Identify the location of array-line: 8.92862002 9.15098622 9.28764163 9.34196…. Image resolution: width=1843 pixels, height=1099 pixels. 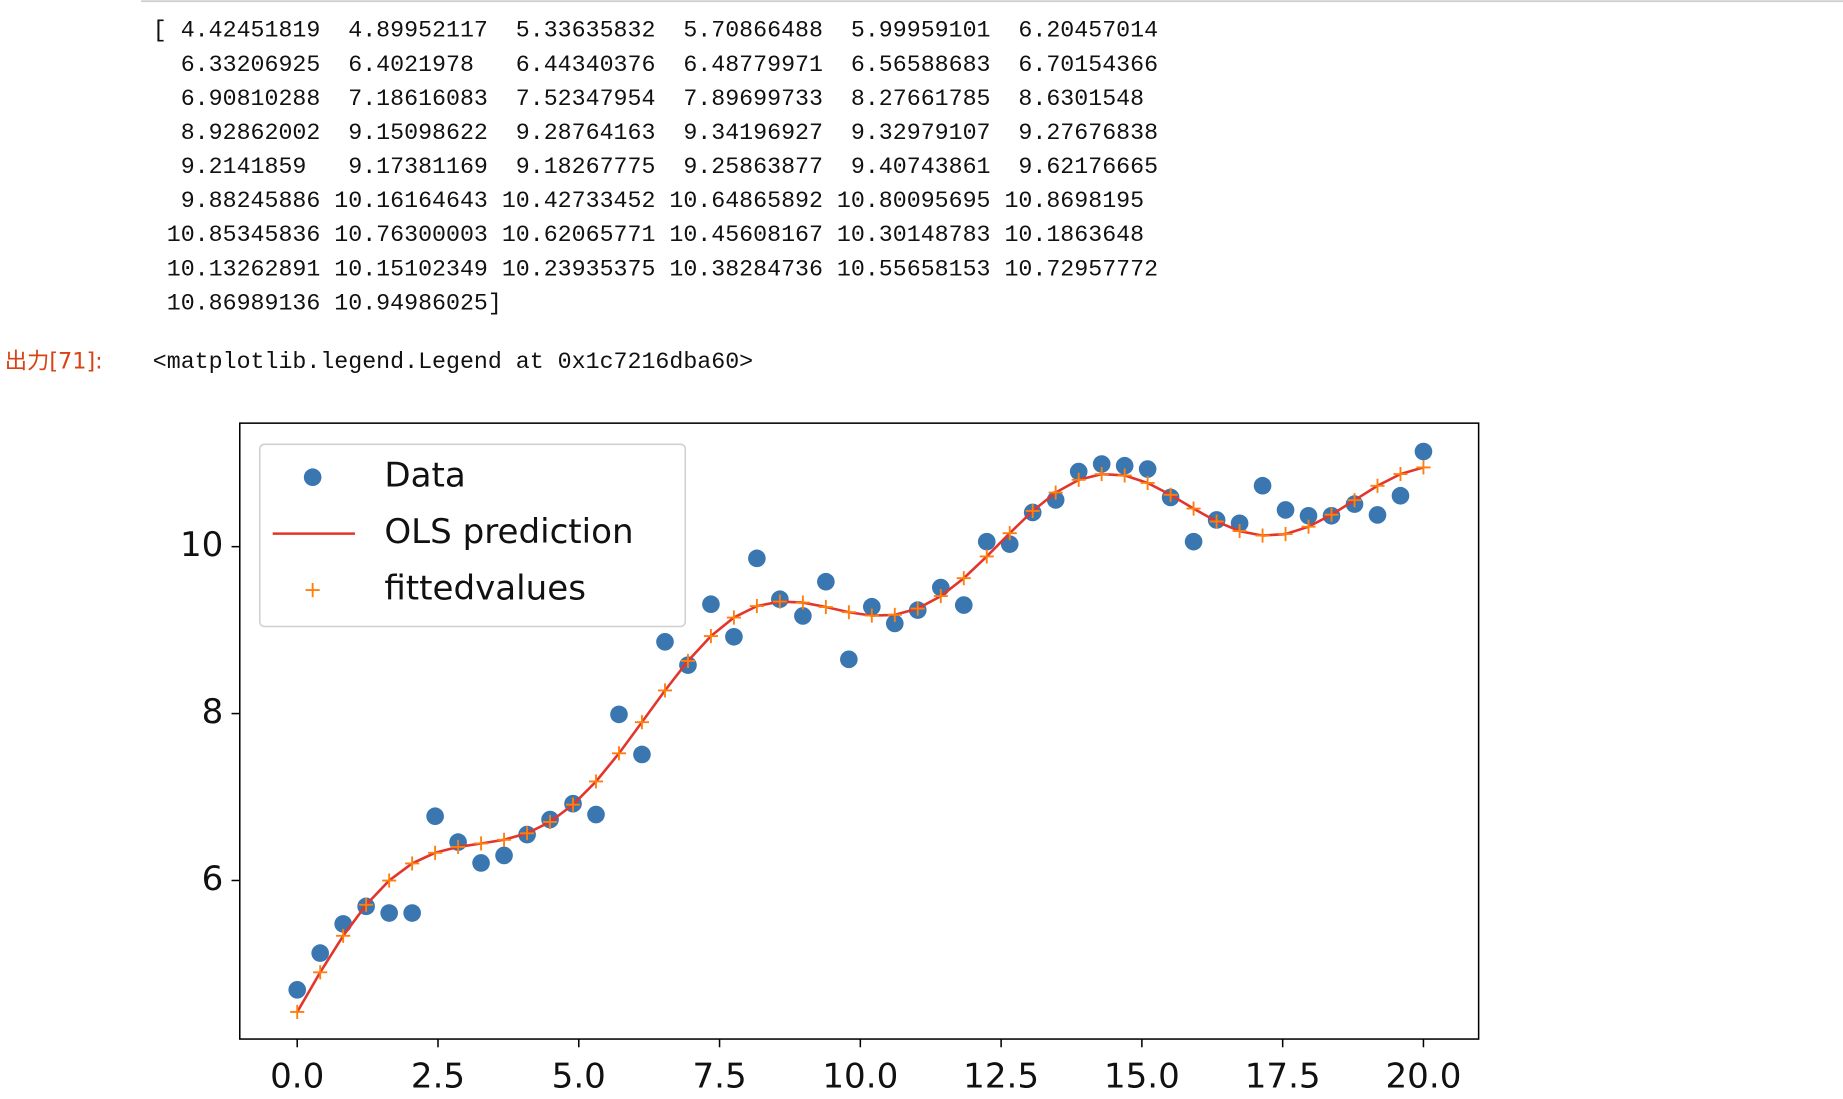
(655, 133).